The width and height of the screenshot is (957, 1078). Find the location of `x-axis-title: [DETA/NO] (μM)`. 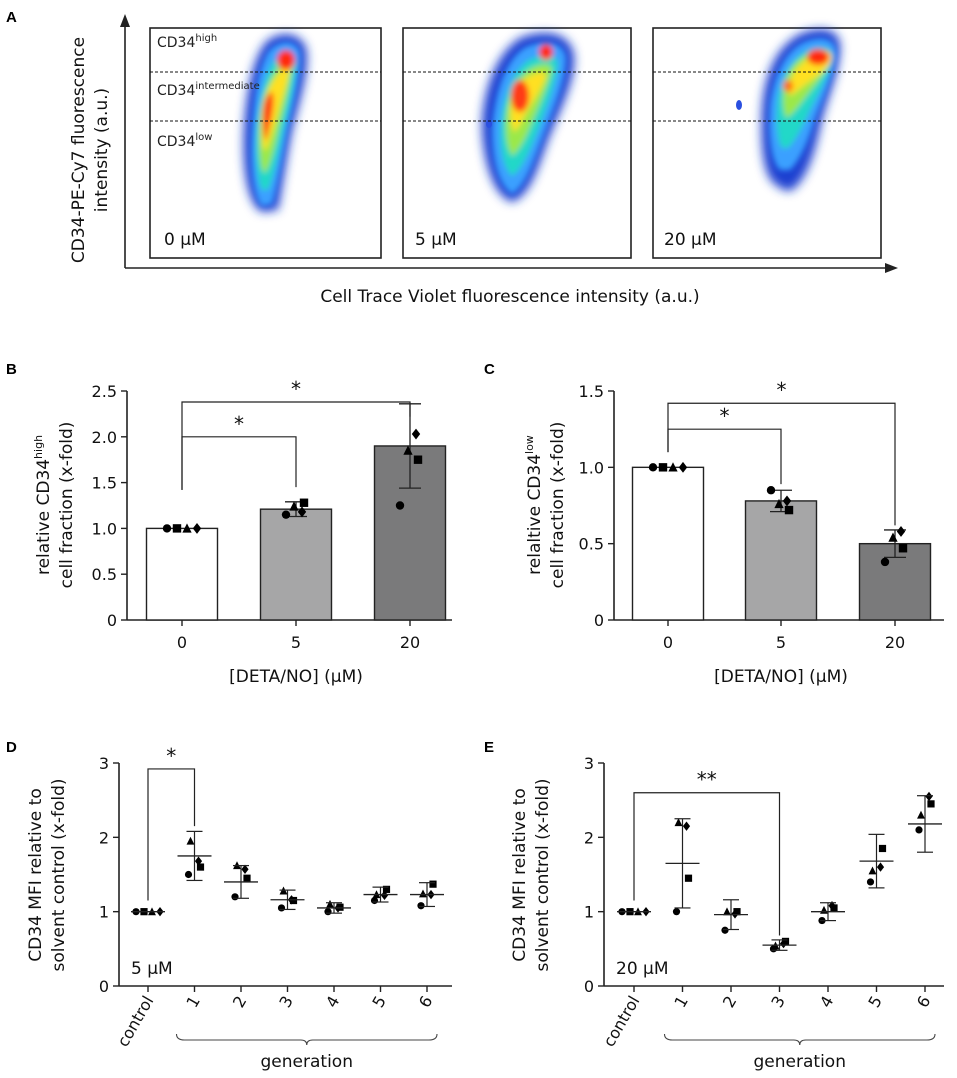

x-axis-title: [DETA/NO] (μM) is located at coordinates (781, 677).